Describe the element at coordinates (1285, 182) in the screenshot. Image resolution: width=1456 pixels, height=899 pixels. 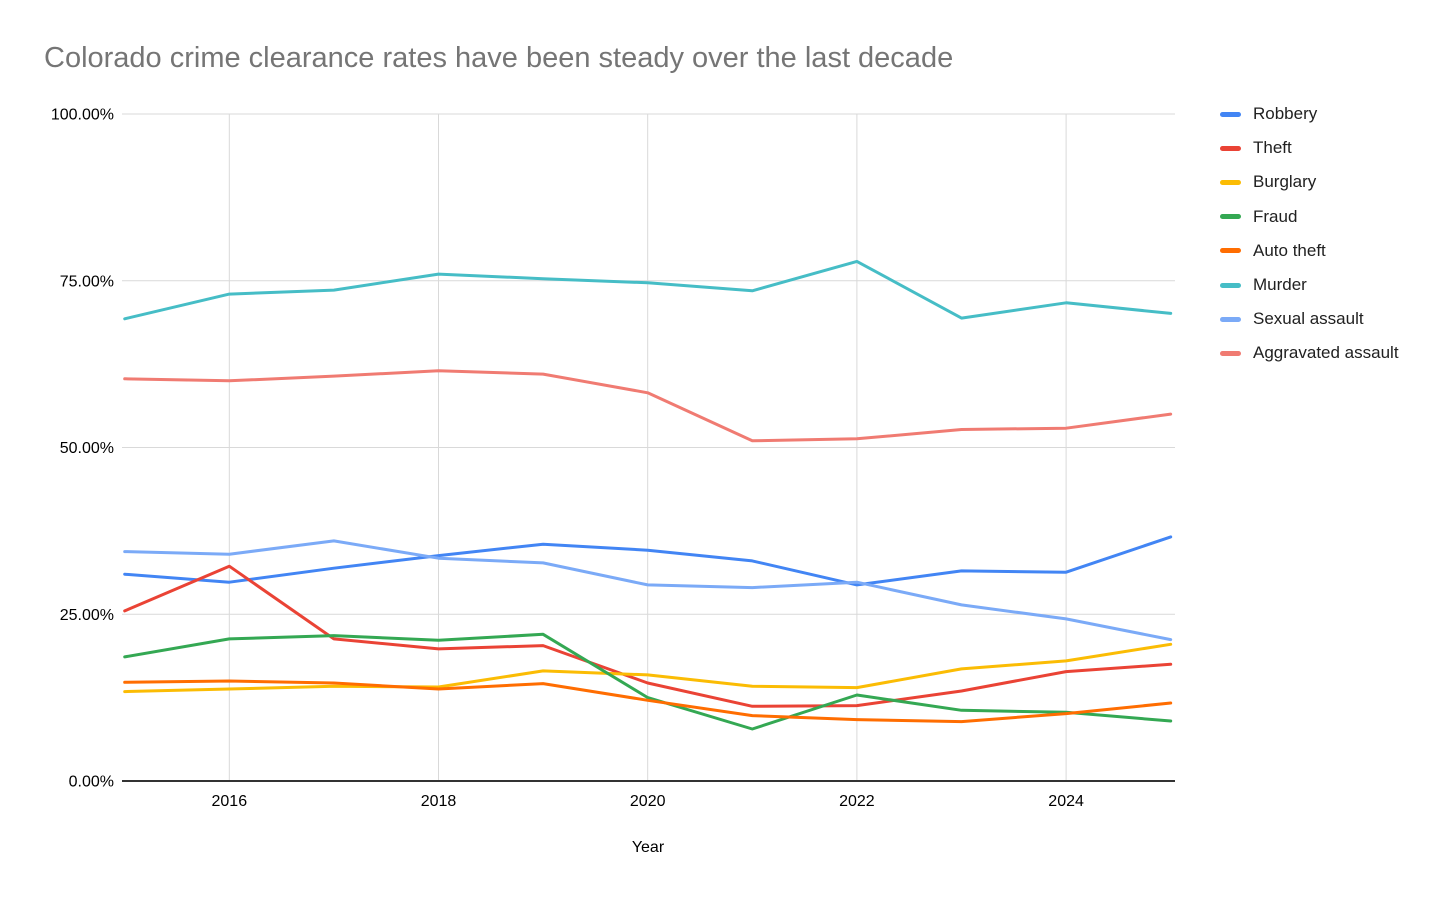
I see `legend-label: Burglary` at that location.